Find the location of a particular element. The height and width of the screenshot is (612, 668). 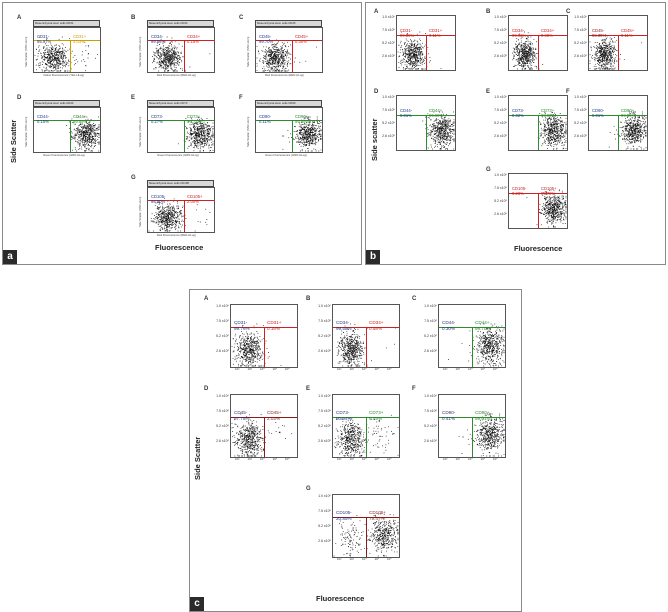

dot-cloud is located at coordinates (179, 214).